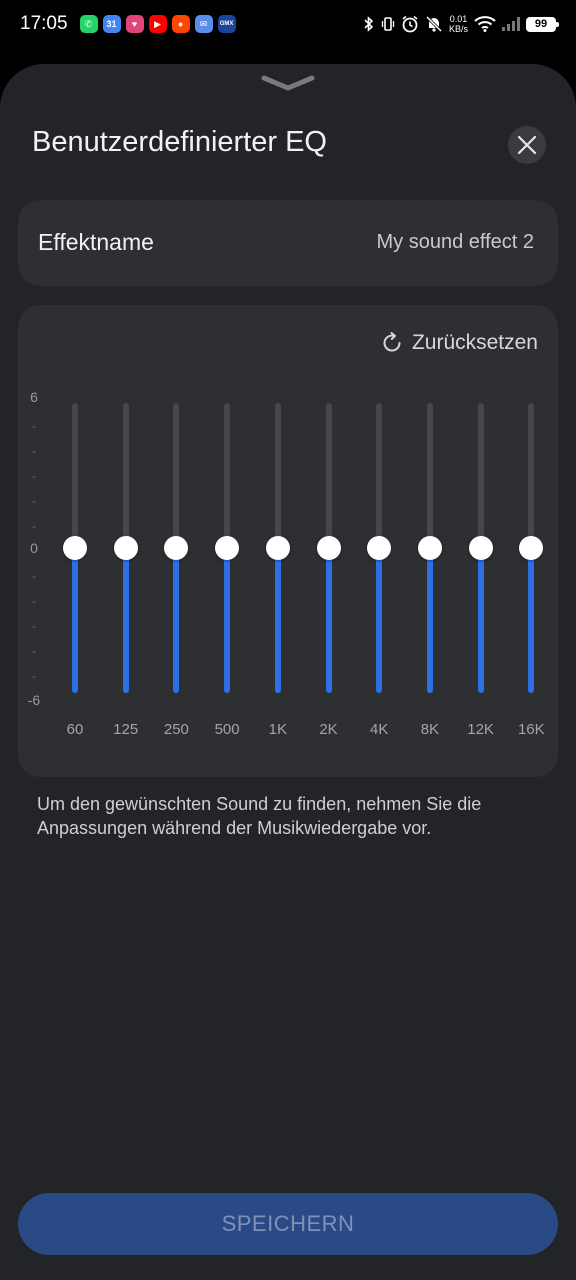  What do you see at coordinates (379, 729) in the screenshot?
I see `eq-band-label: 4K` at bounding box center [379, 729].